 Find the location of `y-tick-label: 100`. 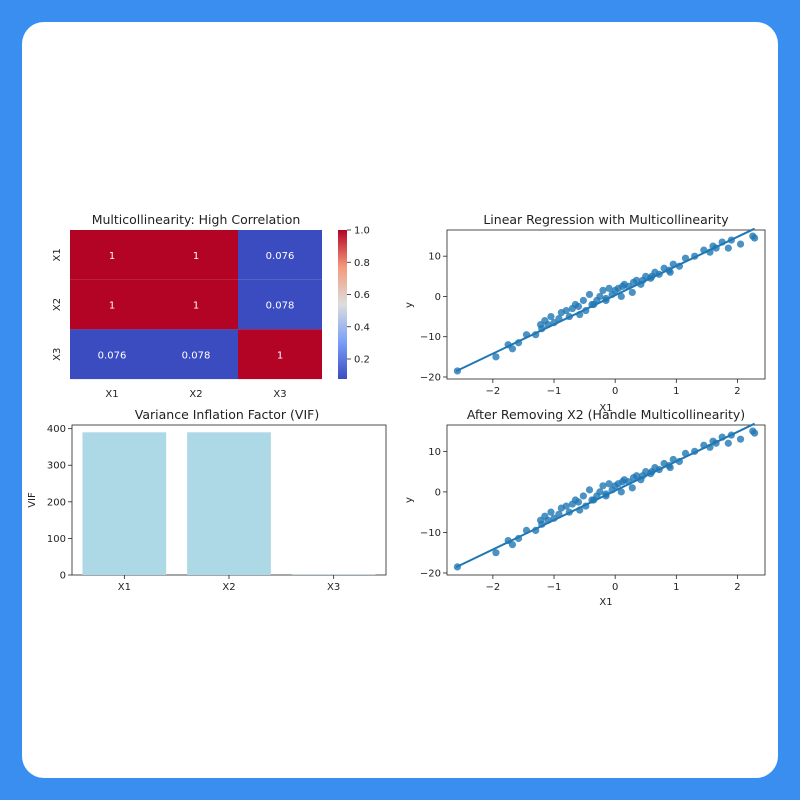

y-tick-label: 100 is located at coordinates (56, 539).